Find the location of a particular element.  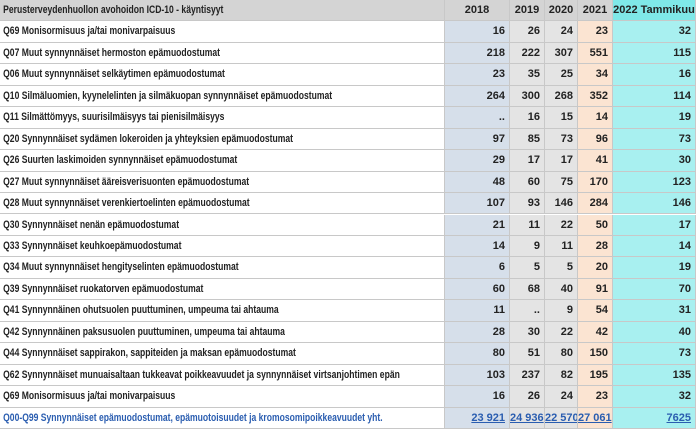

cell-text: 24 936 is located at coordinates (527, 417).